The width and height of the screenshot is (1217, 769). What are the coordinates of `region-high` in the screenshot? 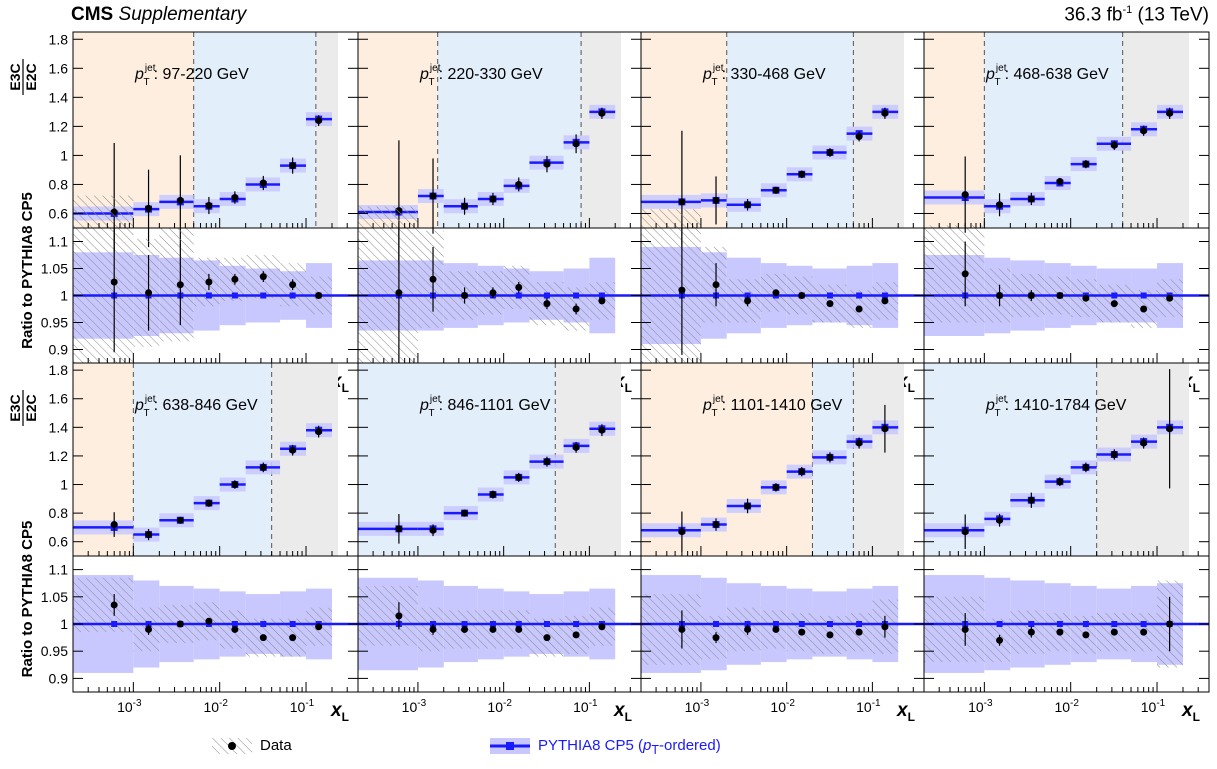 It's located at (601, 130).